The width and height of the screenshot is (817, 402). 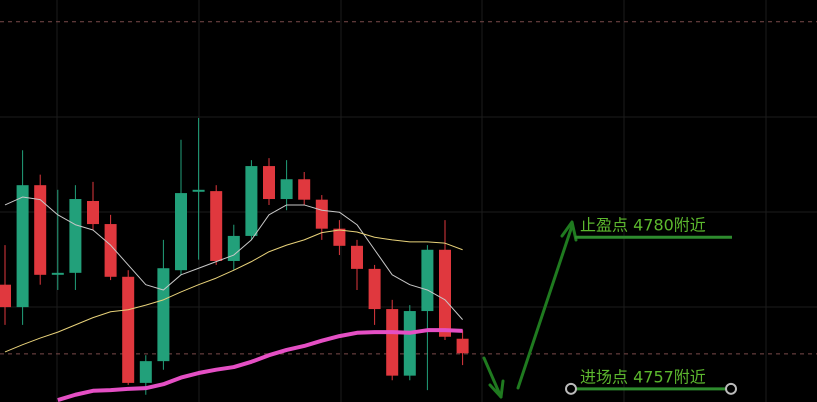 I want to click on down-arrow, so click(x=492, y=377).